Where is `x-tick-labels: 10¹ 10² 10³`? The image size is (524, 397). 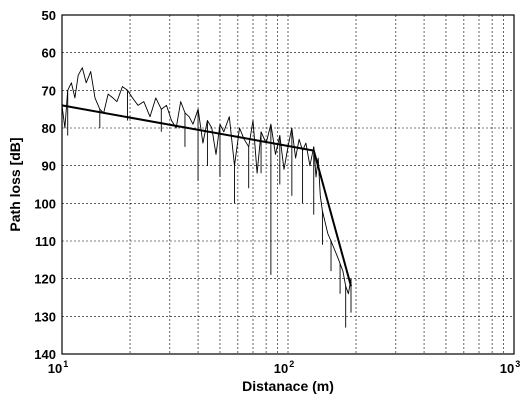 x-tick-labels: 10¹ 10² 10³ is located at coordinates (284, 367).